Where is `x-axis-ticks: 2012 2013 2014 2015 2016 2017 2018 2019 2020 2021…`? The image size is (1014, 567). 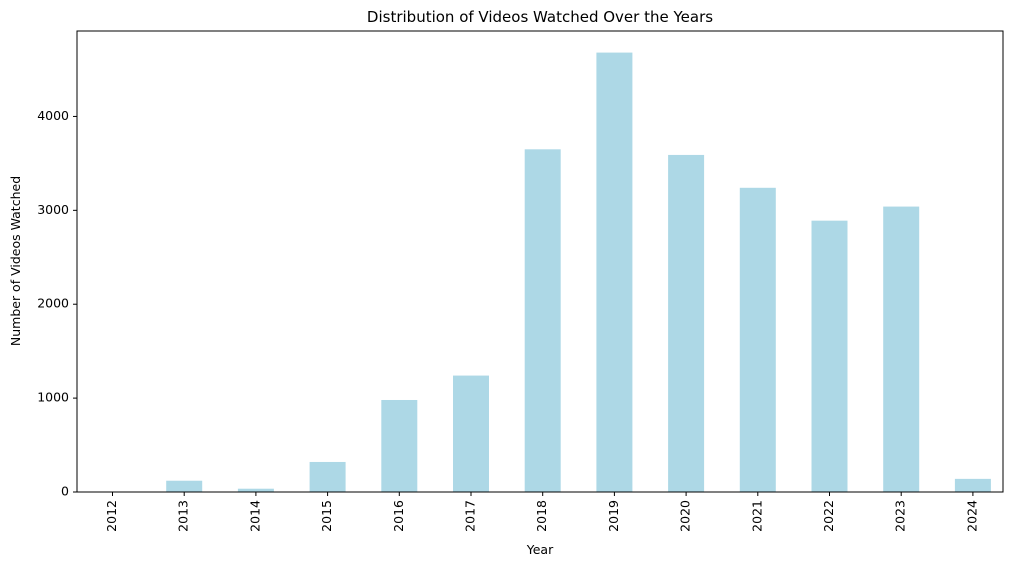 x-axis-ticks: 2012 2013 2014 2015 2016 2017 2018 2019 2020 2021… is located at coordinates (541, 512).